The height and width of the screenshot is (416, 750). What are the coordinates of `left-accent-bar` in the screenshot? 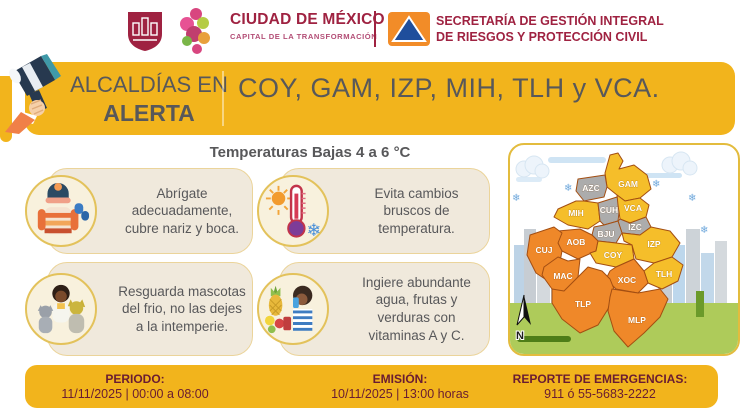 It's located at (6, 109).